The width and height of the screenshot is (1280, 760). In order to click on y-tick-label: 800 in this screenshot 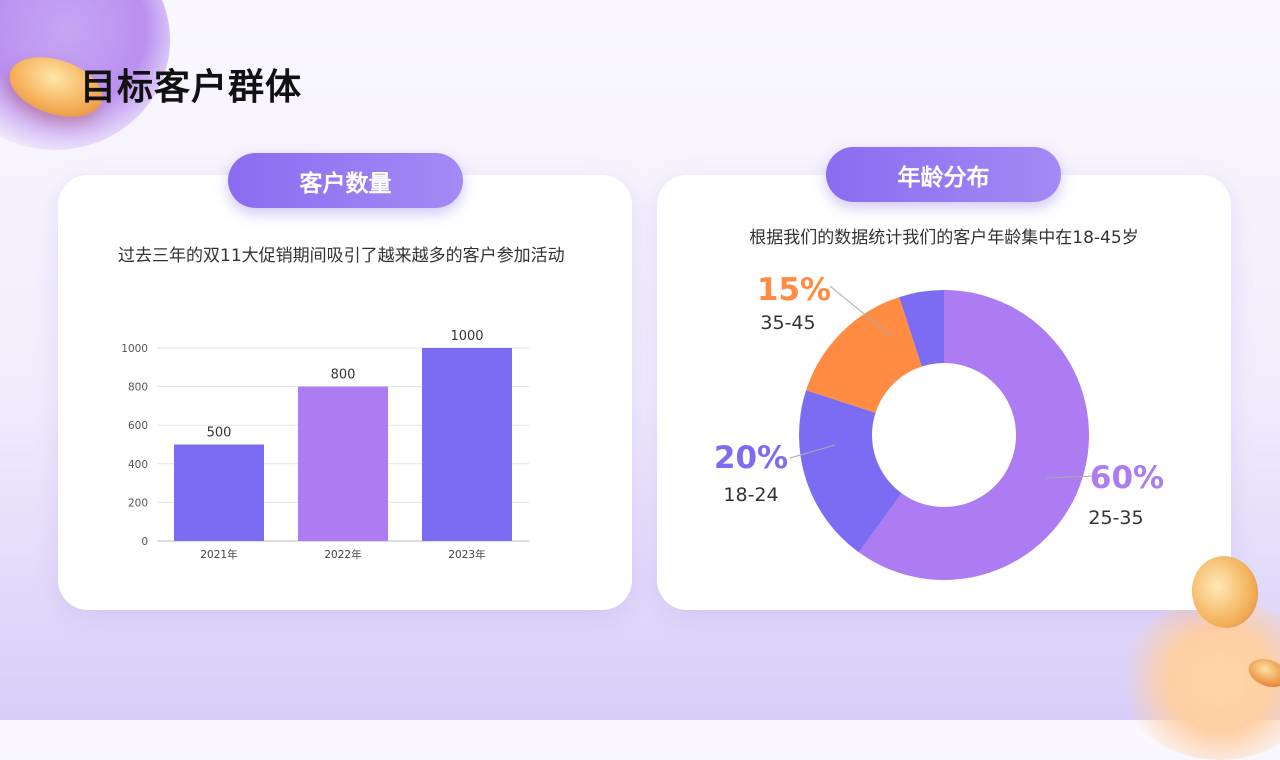, I will do `click(138, 388)`.